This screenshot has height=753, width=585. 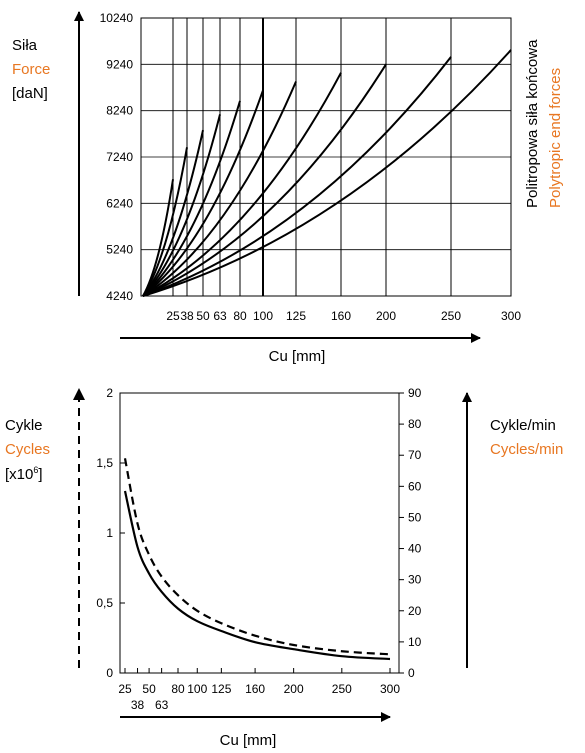 I want to click on x-tick-label: 300, so click(x=511, y=316).